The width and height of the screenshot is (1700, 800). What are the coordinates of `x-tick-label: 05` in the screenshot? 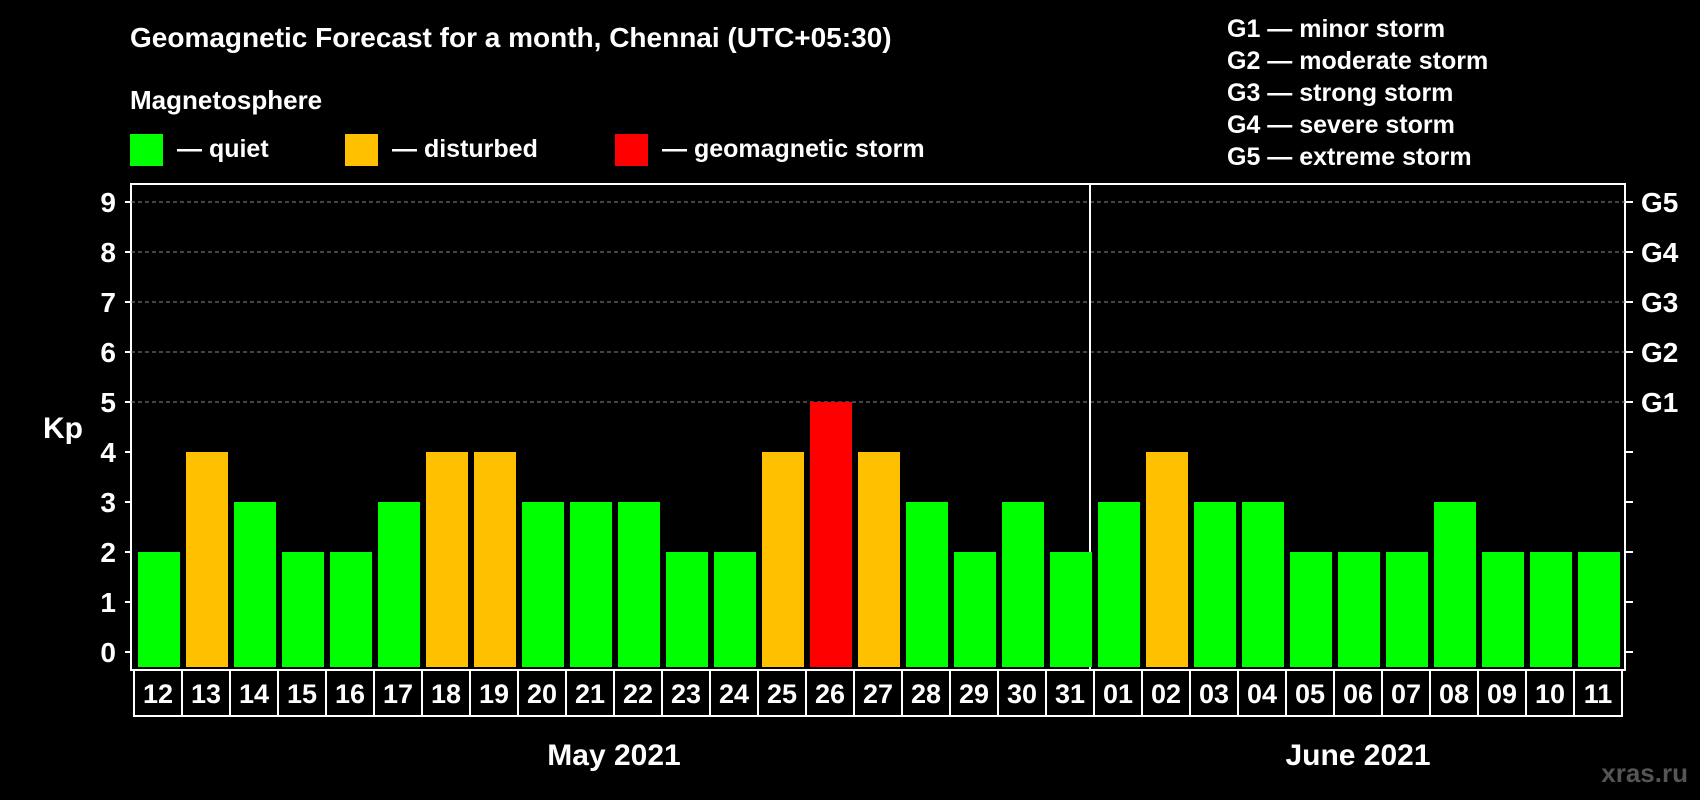 It's located at (1310, 694).